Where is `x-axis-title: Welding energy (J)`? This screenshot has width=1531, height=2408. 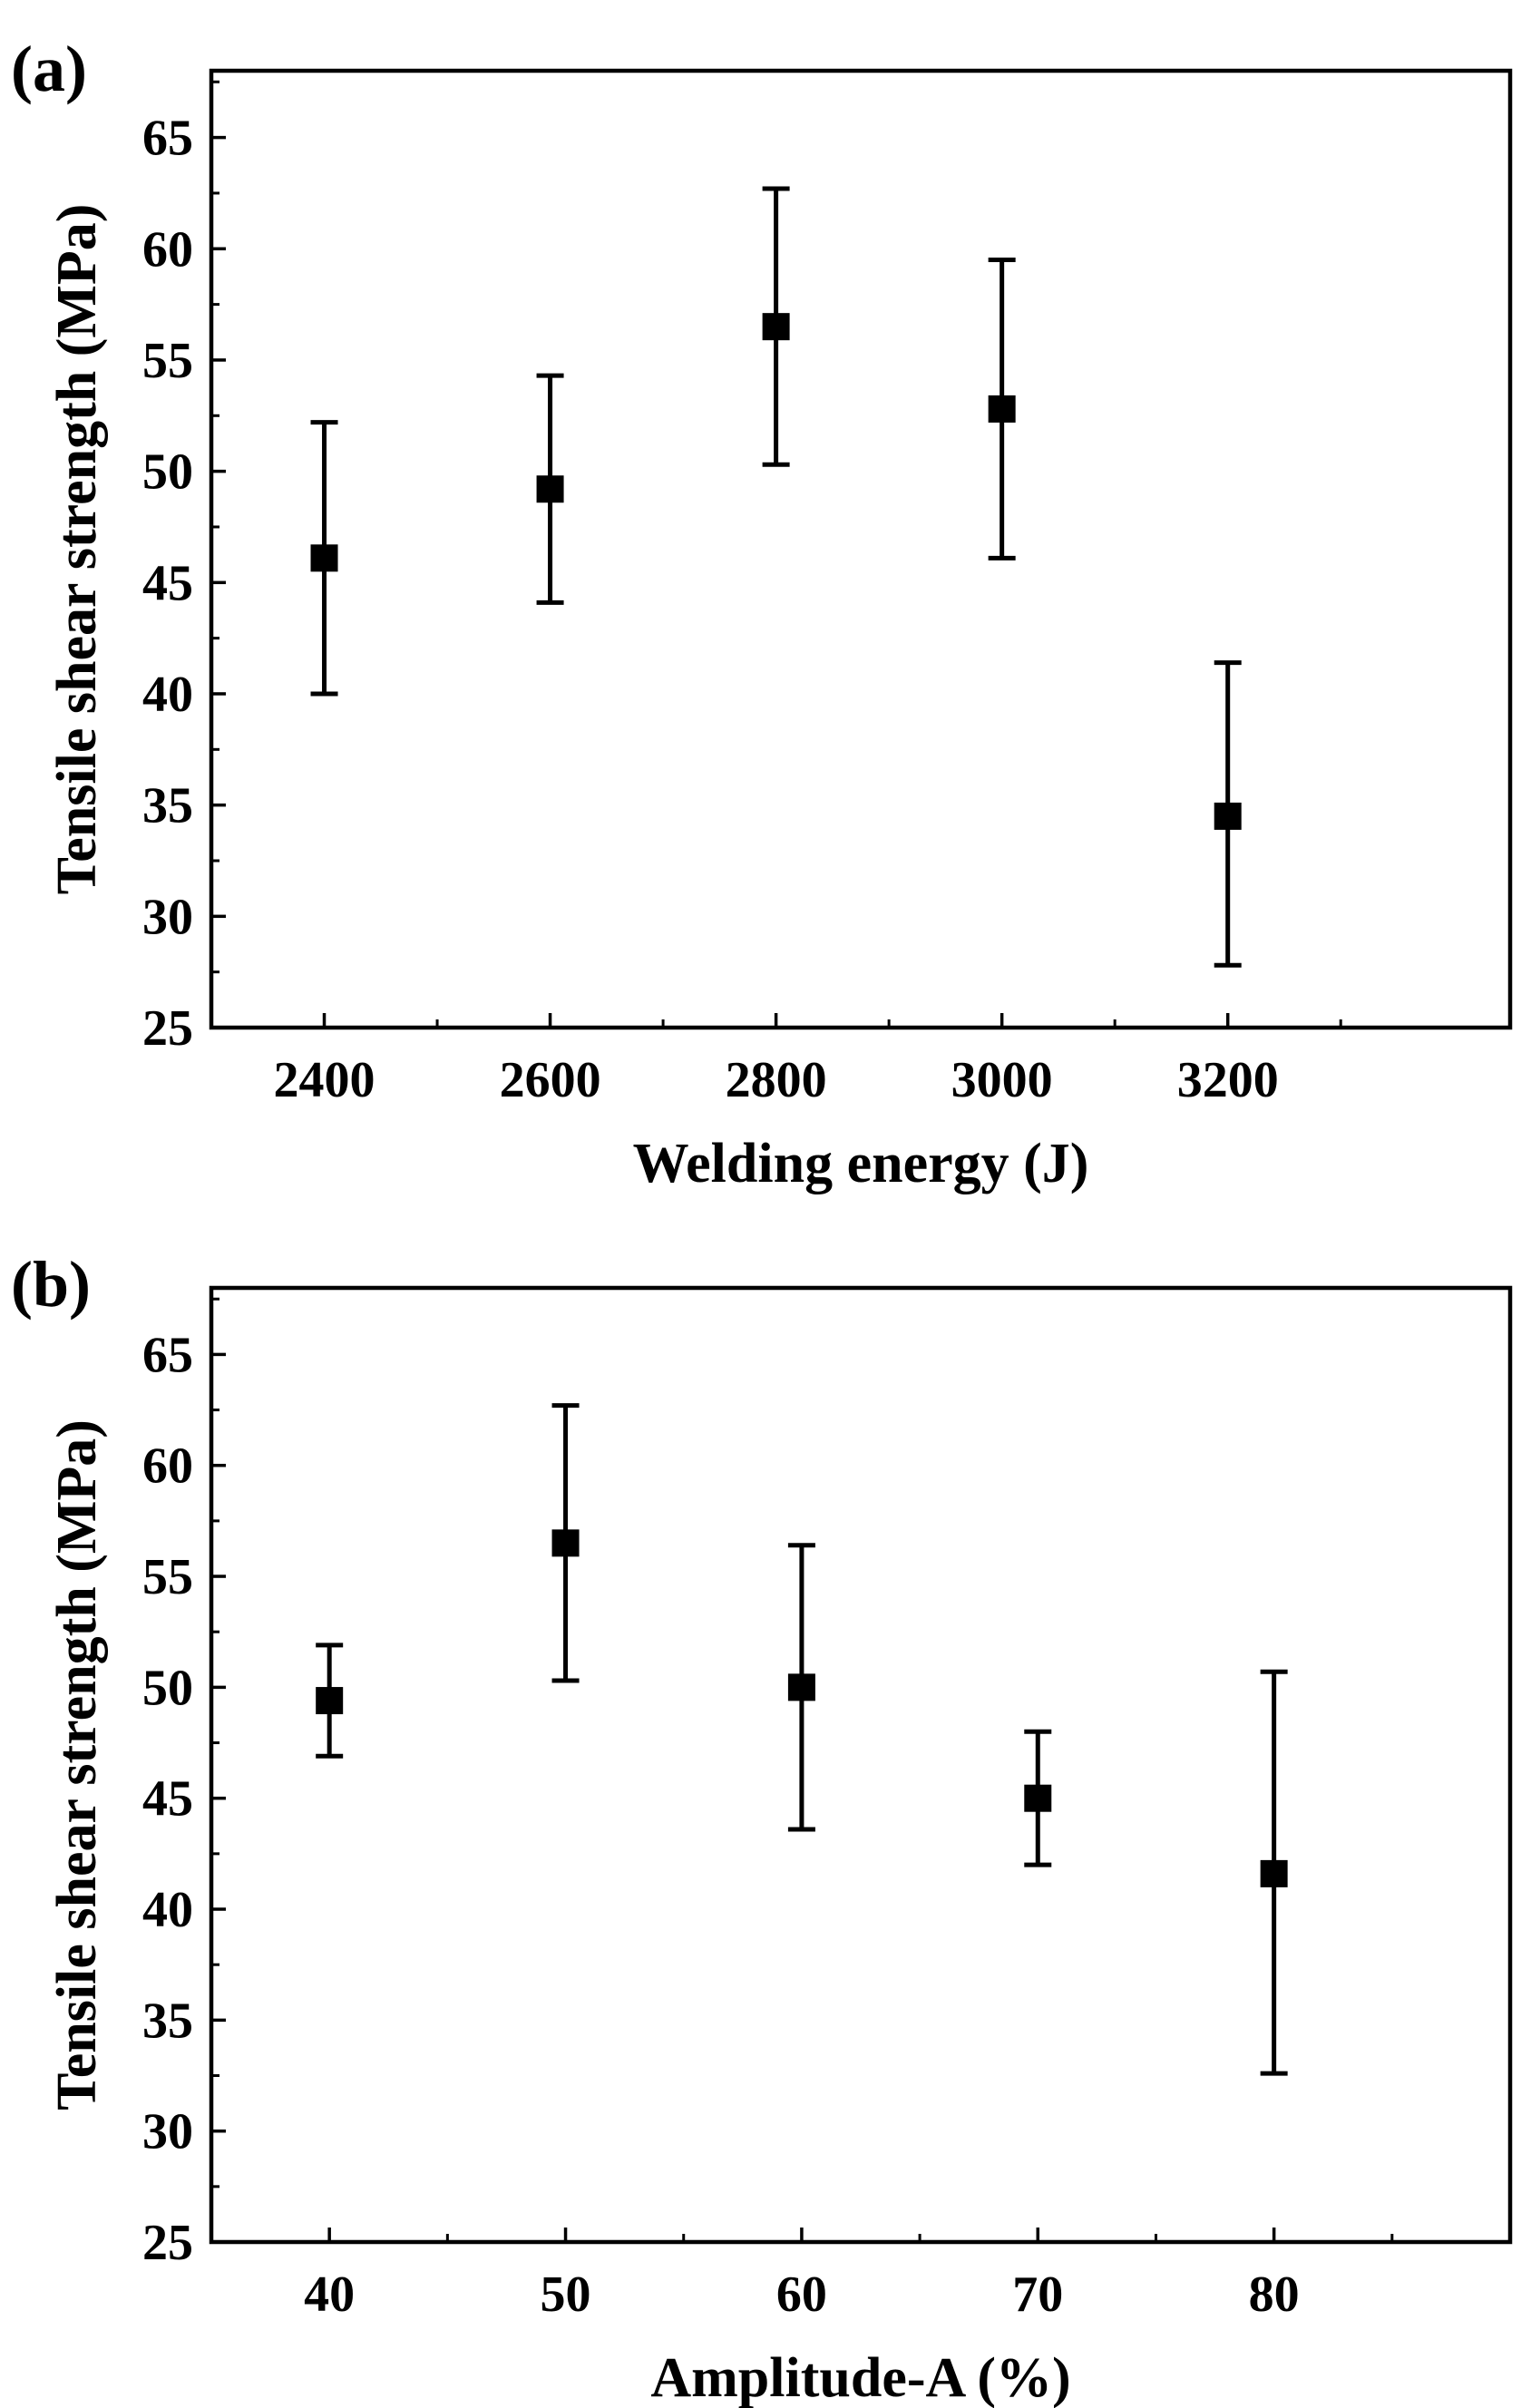
x-axis-title: Welding energy (J) is located at coordinates (861, 1163).